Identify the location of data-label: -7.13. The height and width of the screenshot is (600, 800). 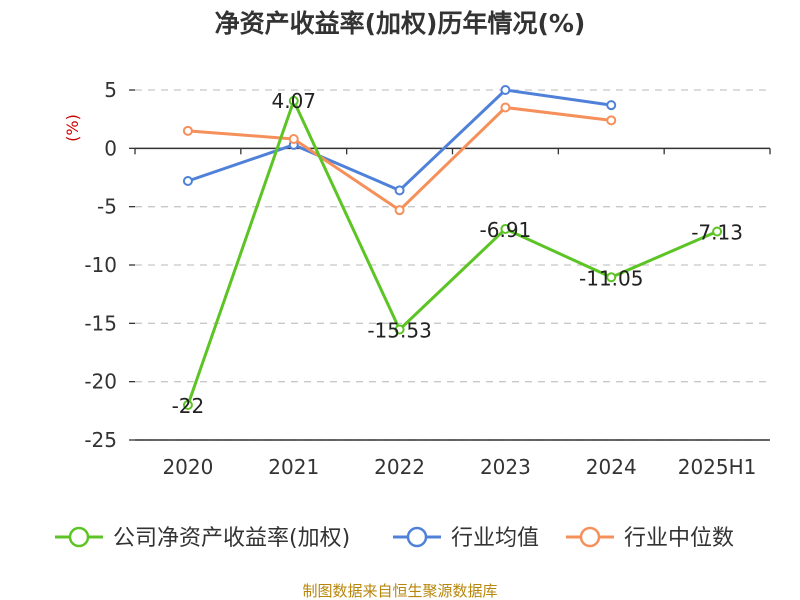
(717, 233).